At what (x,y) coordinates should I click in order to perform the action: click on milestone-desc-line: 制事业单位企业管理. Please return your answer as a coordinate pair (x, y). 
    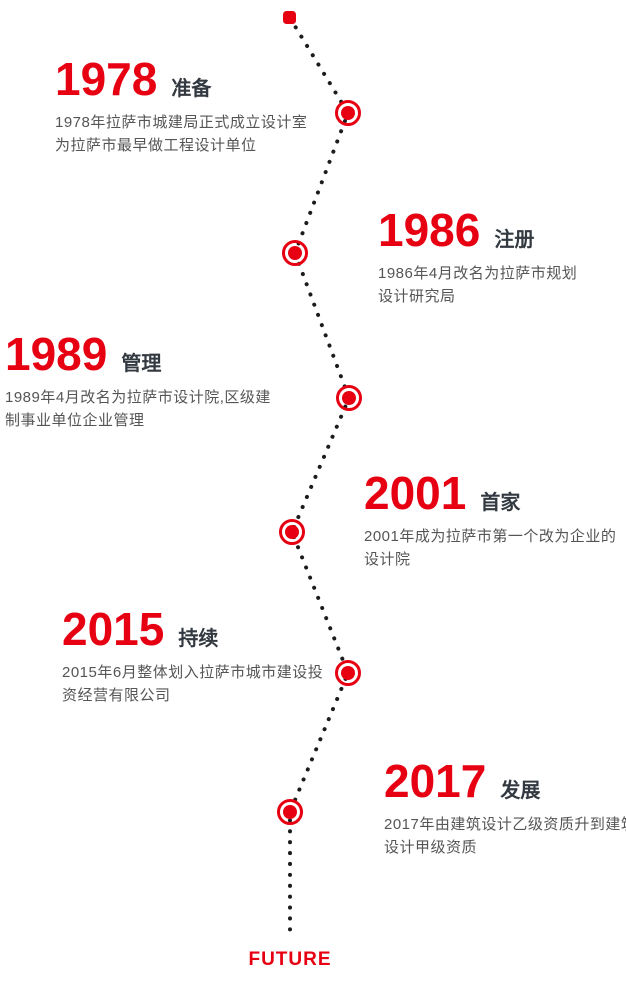
    Looking at the image, I should click on (75, 420).